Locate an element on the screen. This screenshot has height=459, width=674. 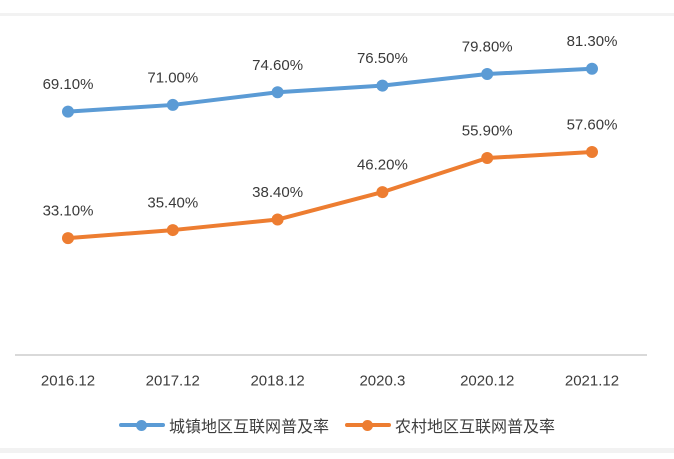
data-label-urban: 79.80% is located at coordinates (487, 47).